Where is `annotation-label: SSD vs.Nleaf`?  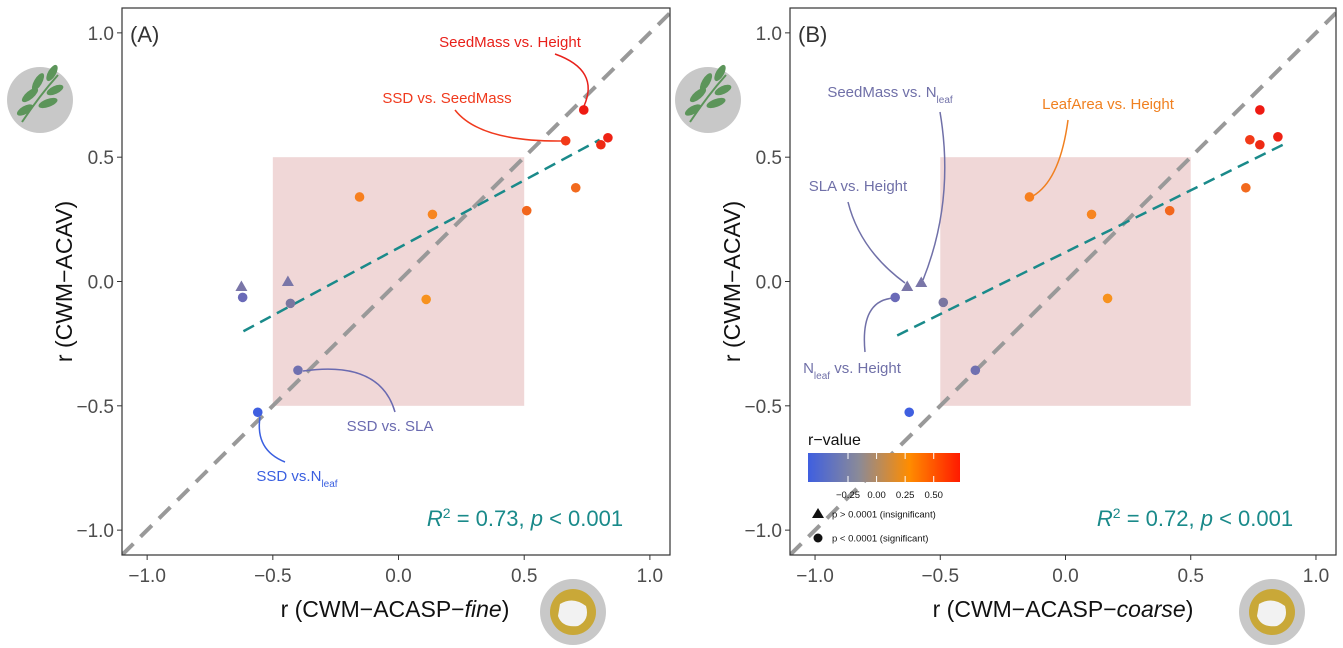 annotation-label: SSD vs.Nleaf is located at coordinates (296, 479).